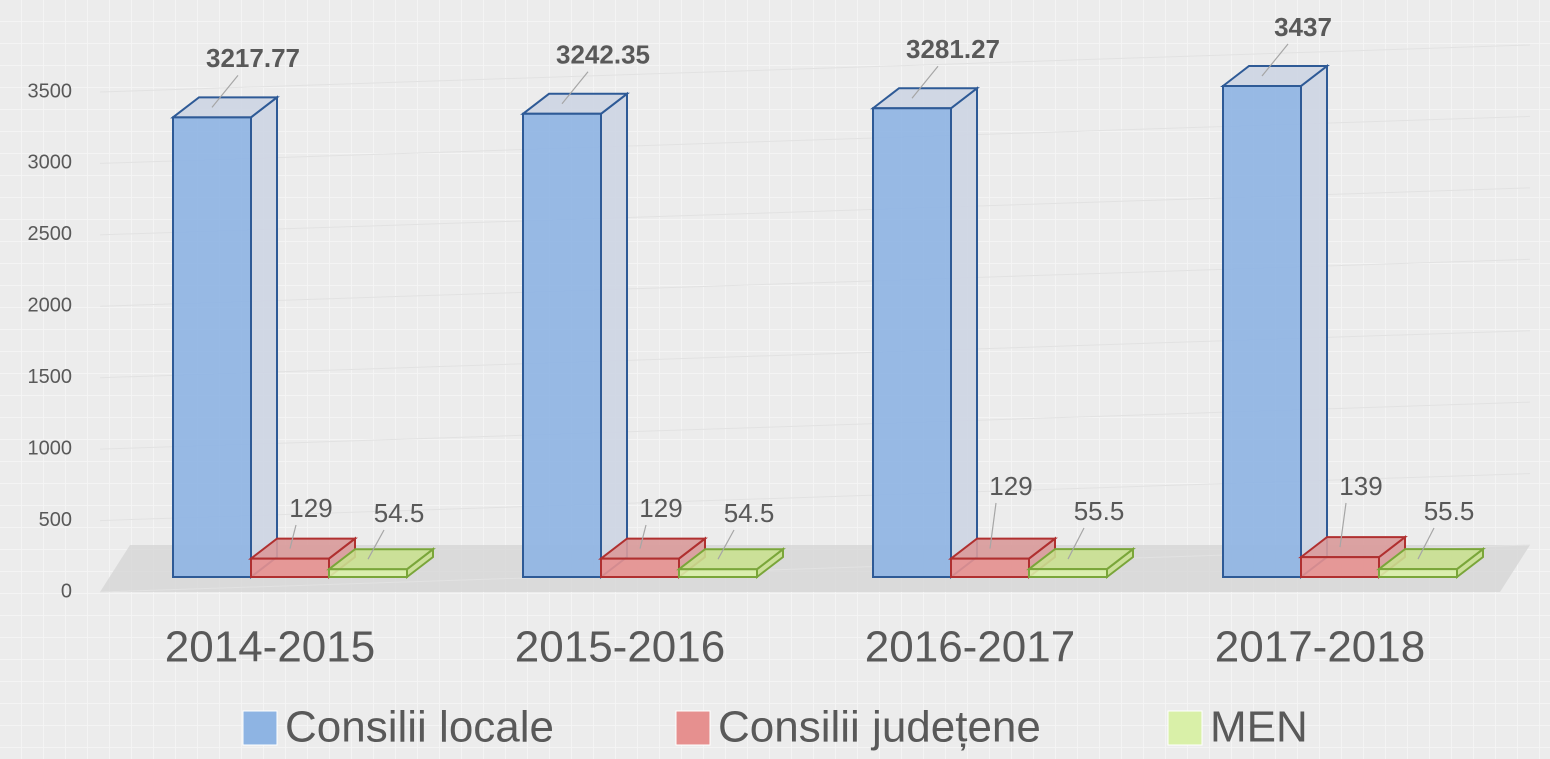  I want to click on data-label: 139, so click(1360, 486).